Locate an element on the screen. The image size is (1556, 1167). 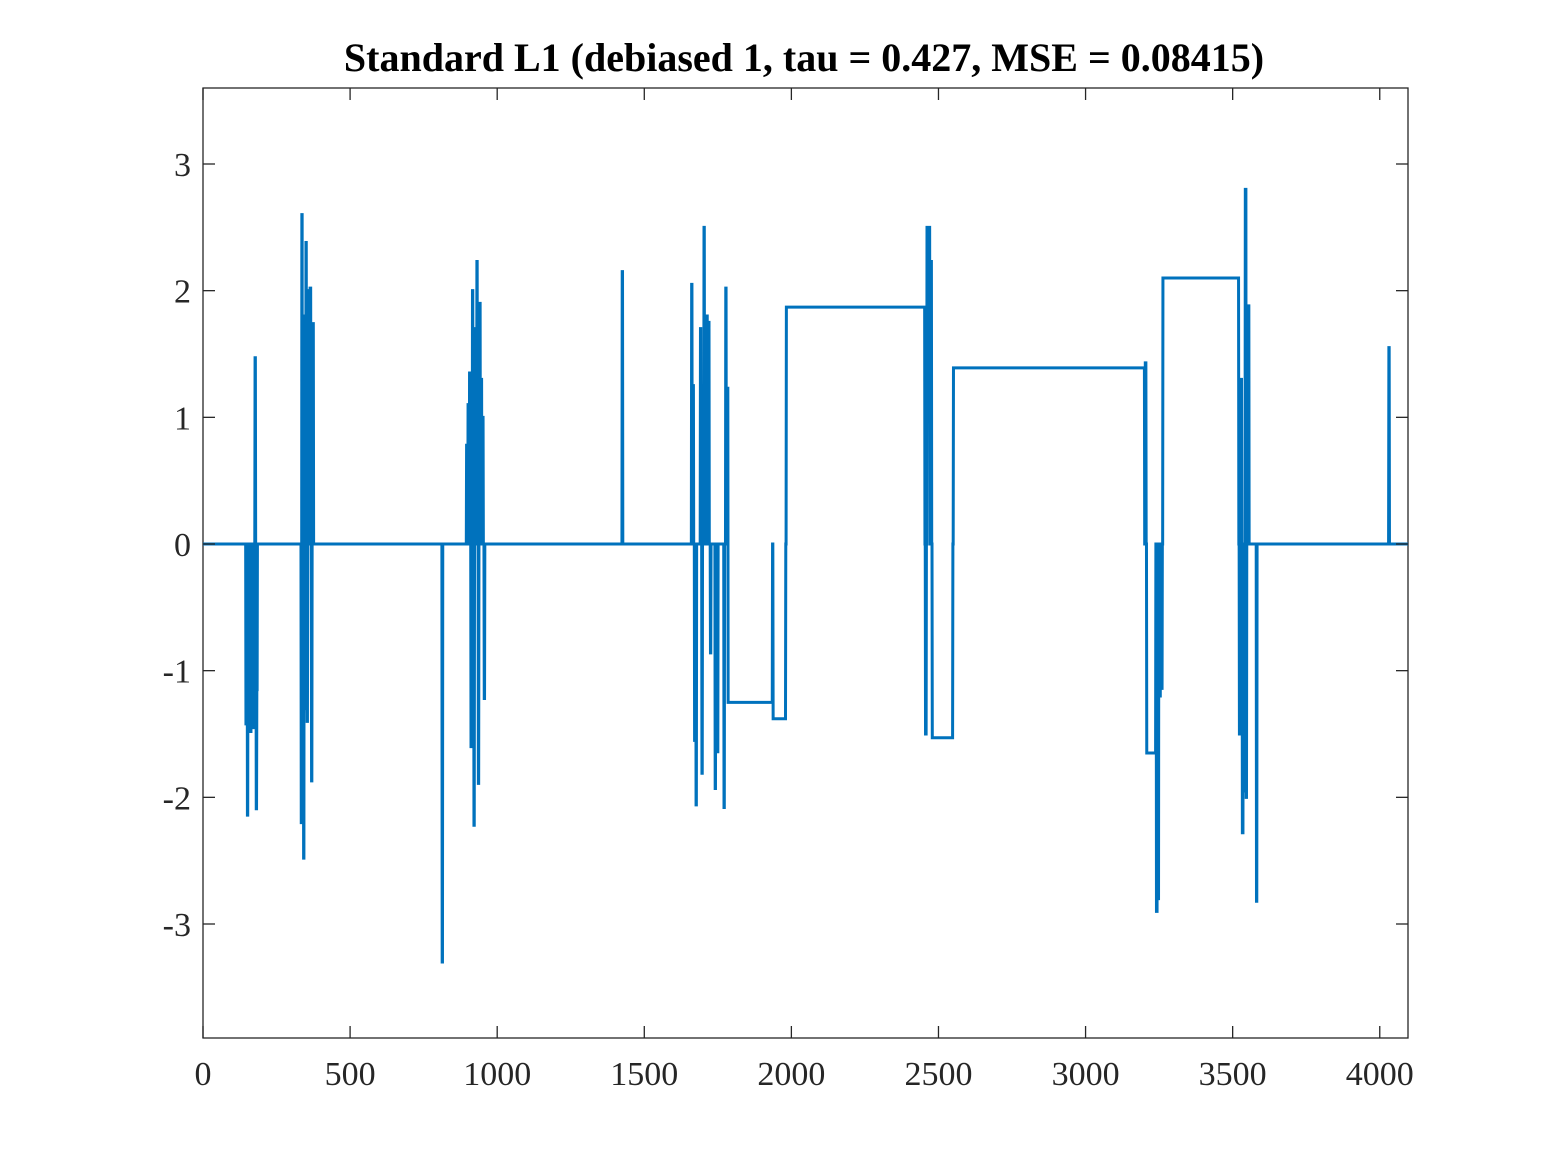
x-tick-label-3500: 3500 is located at coordinates (1233, 1074).